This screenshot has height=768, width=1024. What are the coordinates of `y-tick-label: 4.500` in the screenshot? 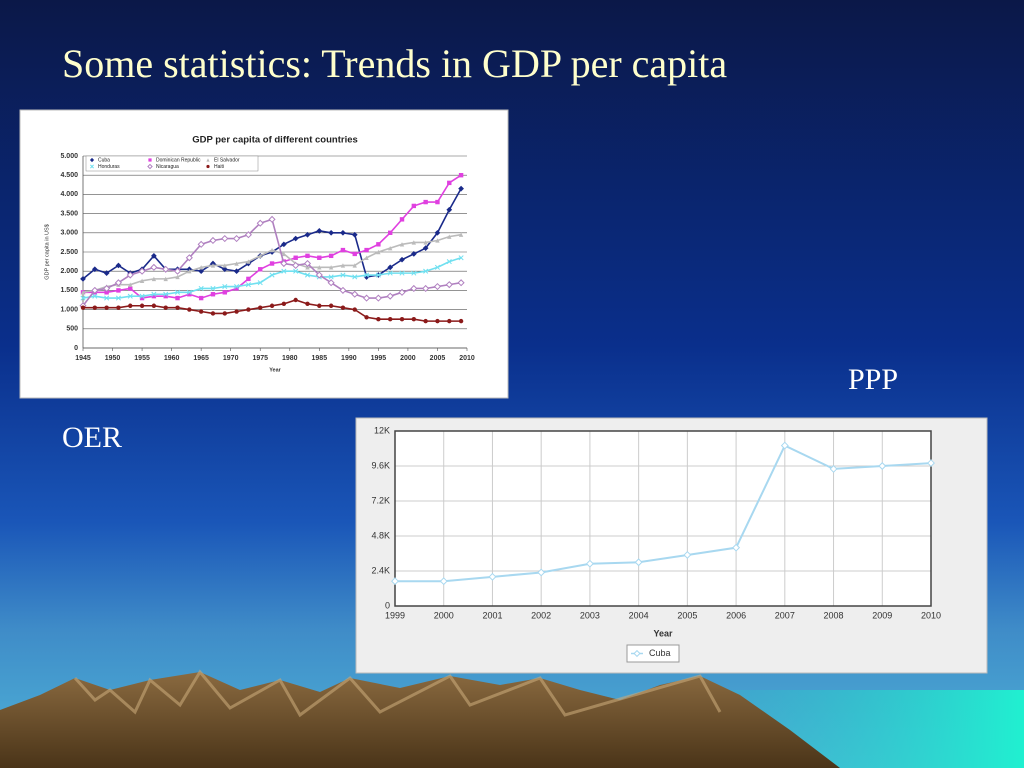 It's located at (69, 175).